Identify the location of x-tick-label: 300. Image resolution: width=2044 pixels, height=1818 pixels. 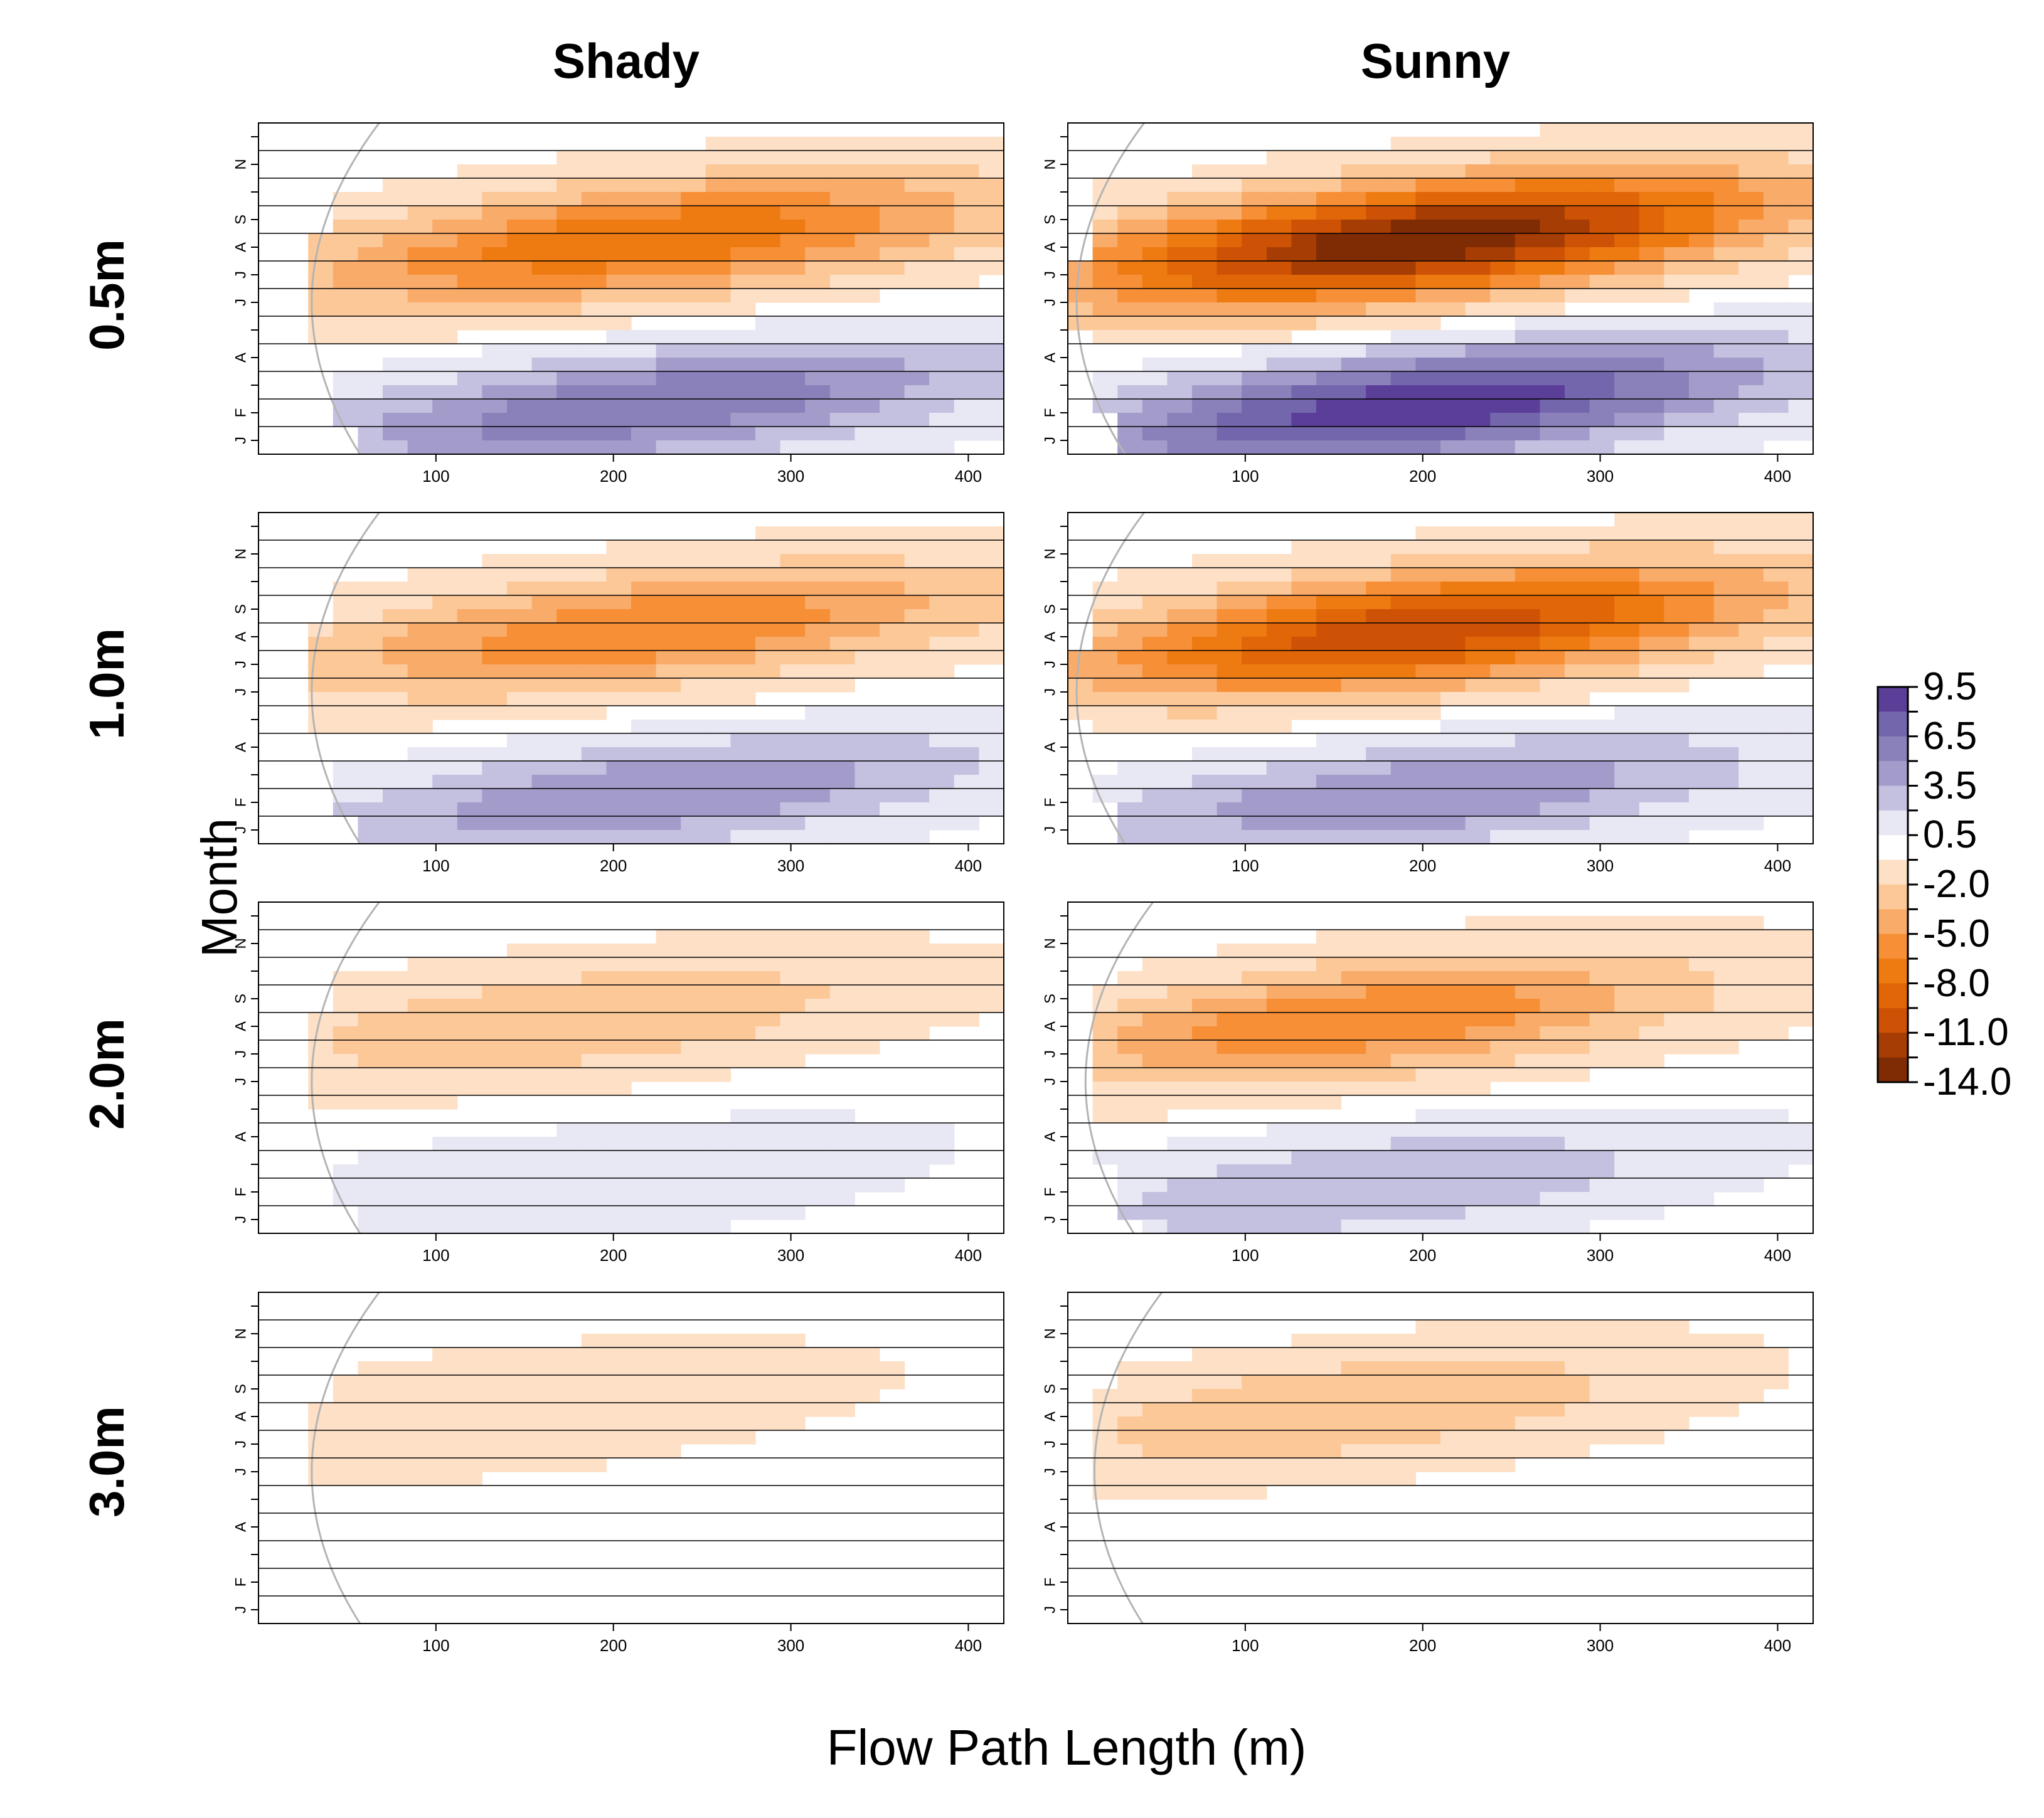
(1600, 1255).